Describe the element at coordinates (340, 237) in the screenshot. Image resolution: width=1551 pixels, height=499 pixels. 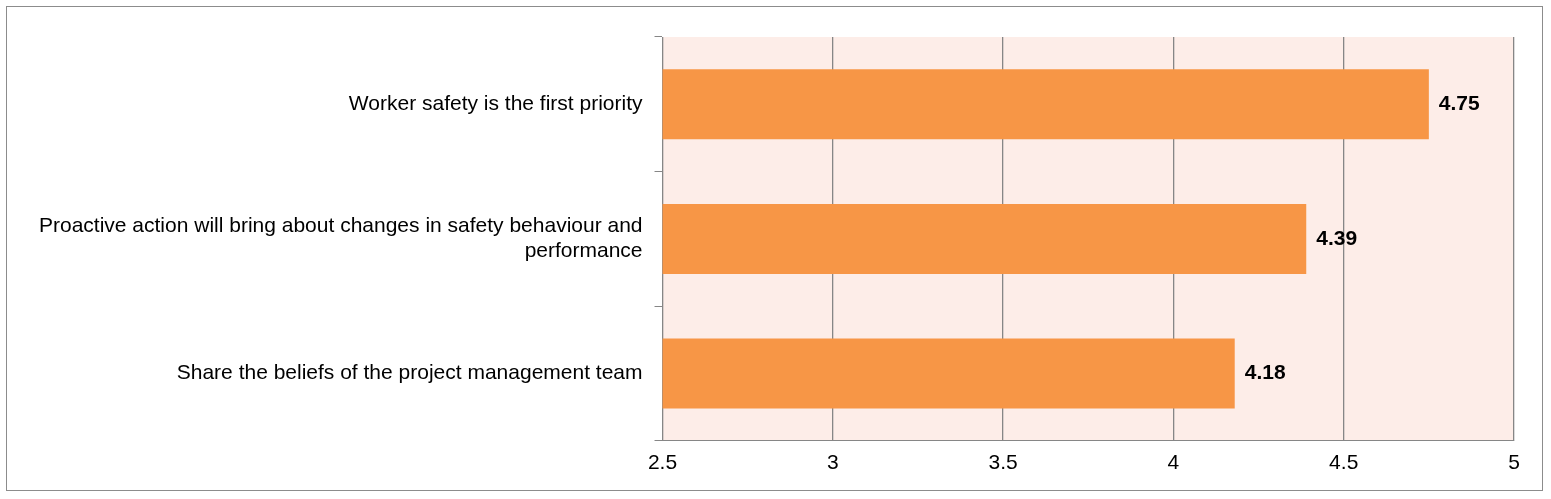
I see `y-tick-label: Proactive action will bring about changes in safety behaviour and performance` at that location.